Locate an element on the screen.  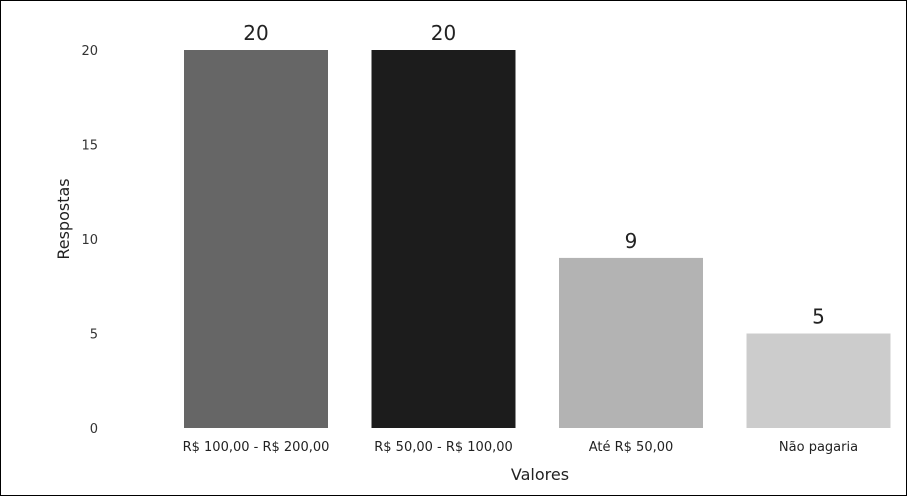
y-axis-ticks: 0 5 10 15 20 is located at coordinates (89, 240).